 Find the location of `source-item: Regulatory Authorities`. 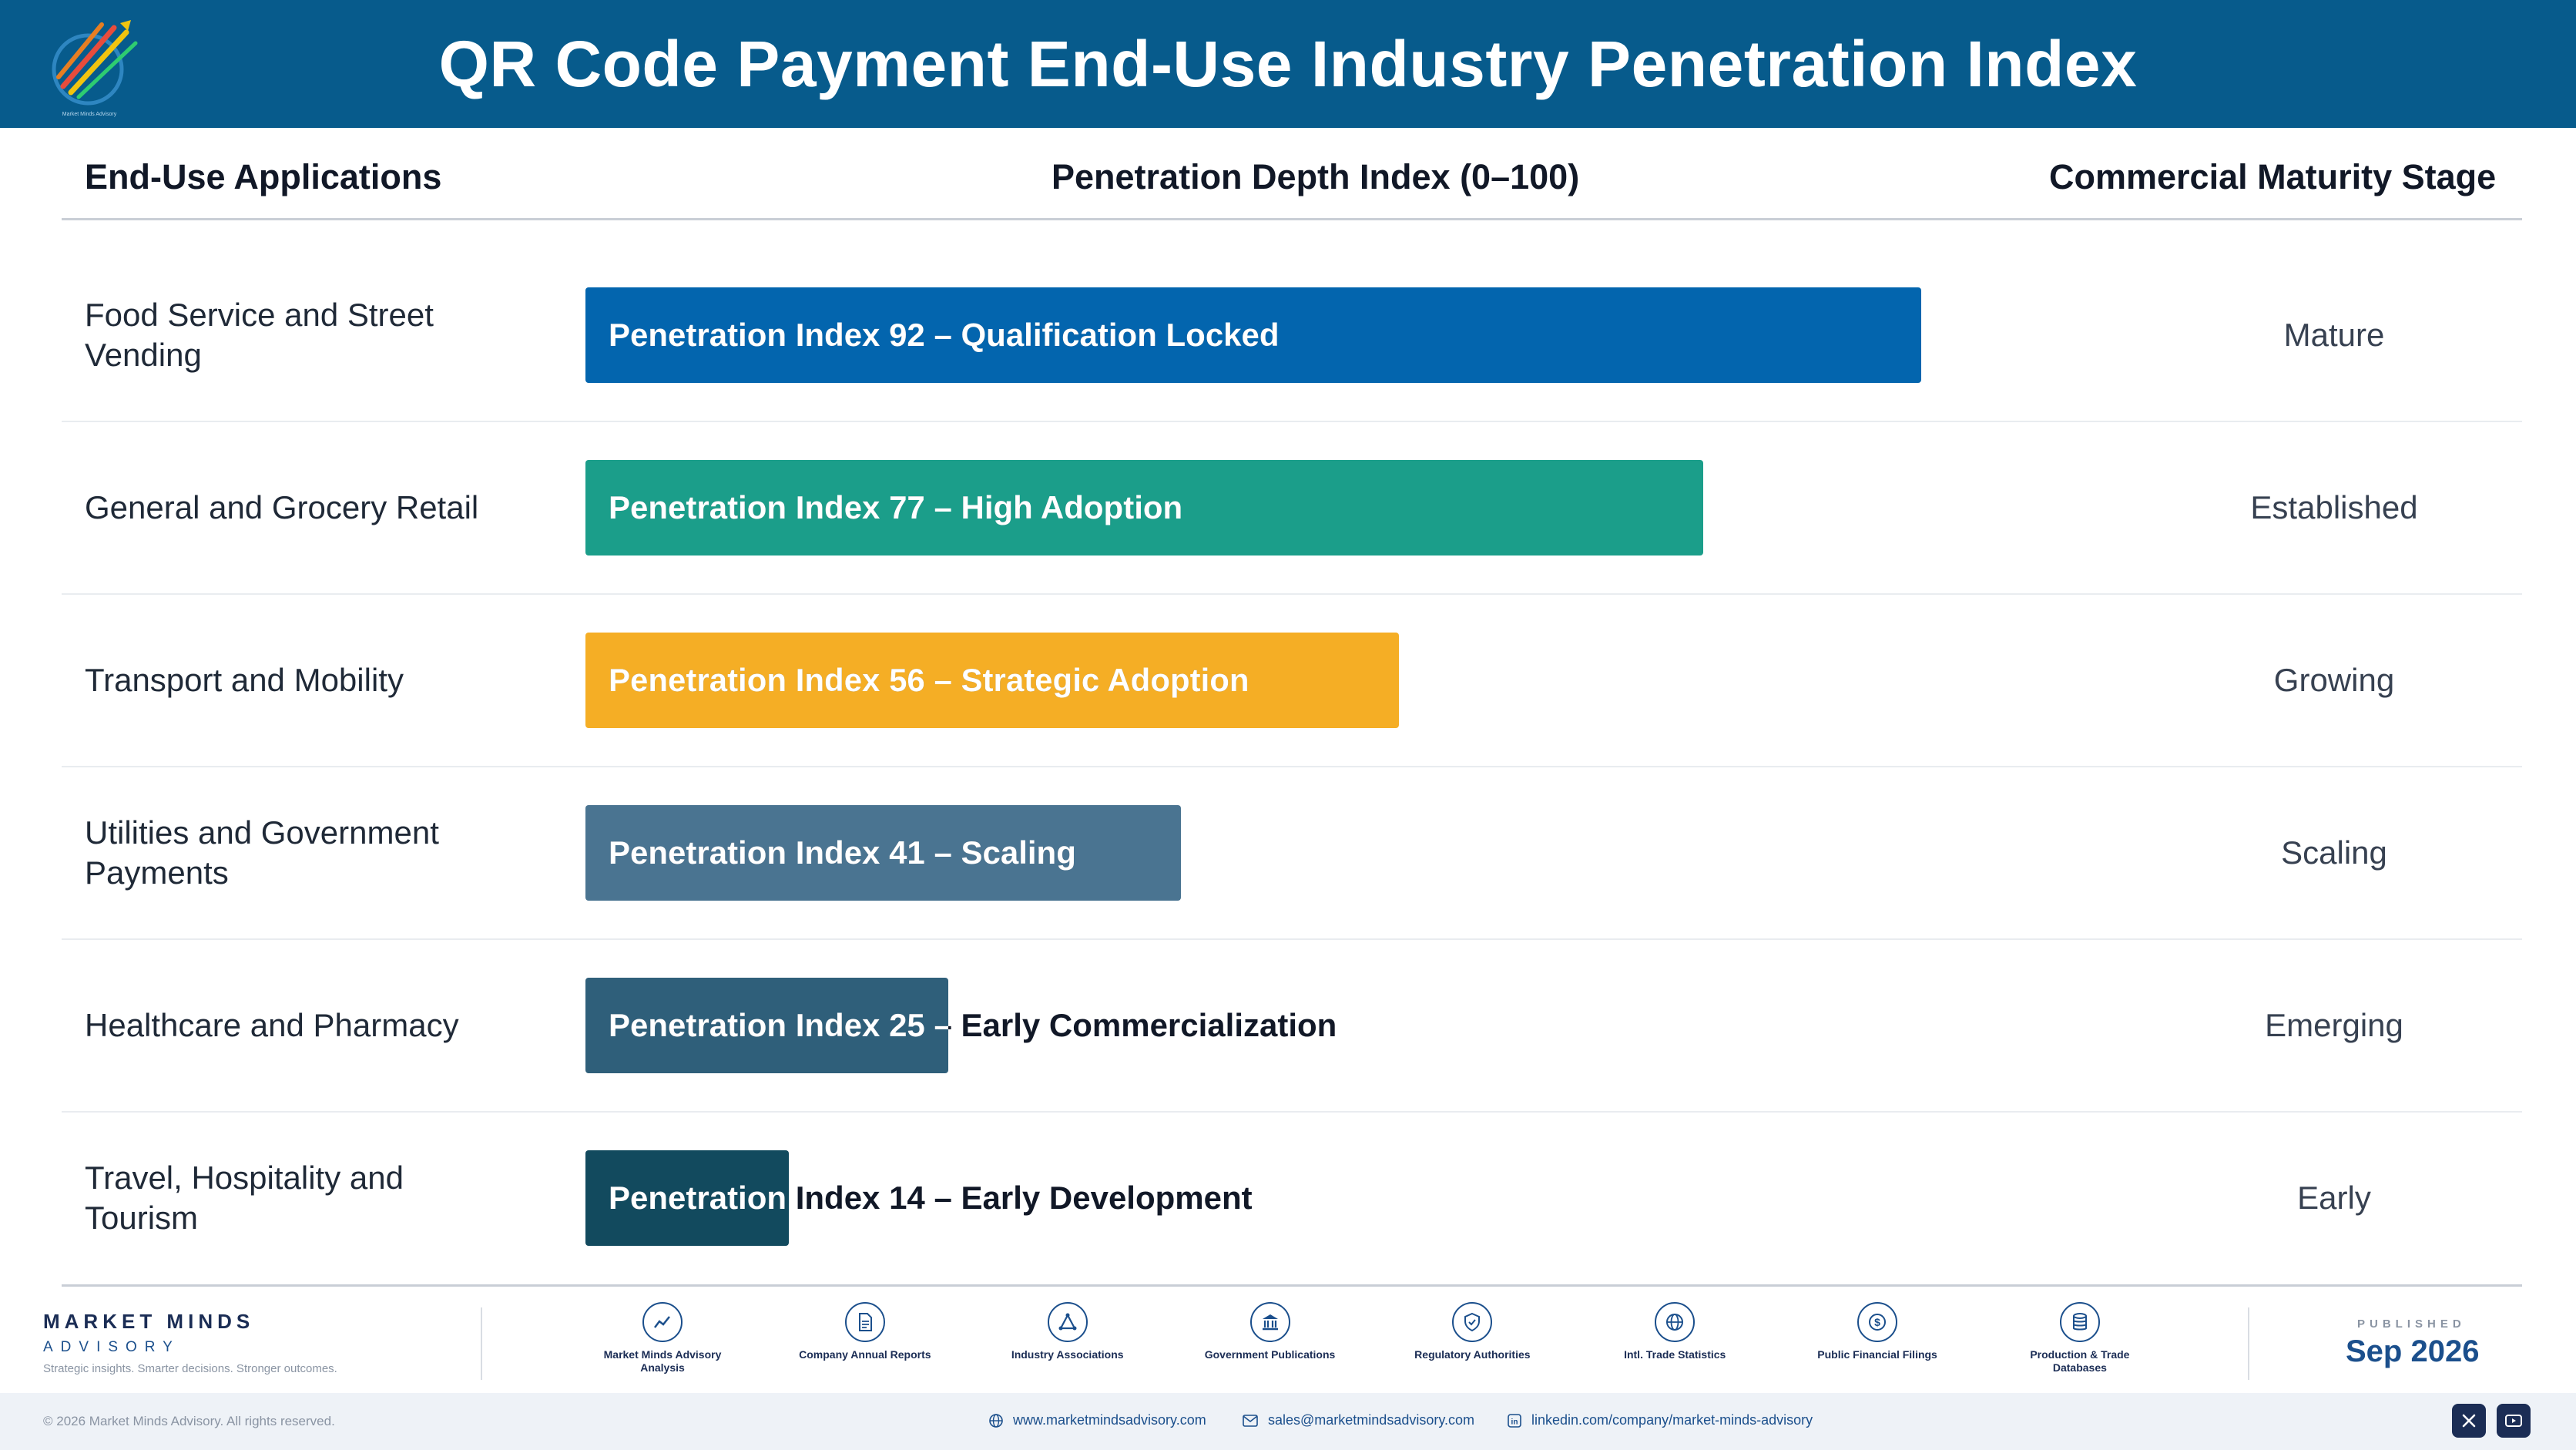

source-item: Regulatory Authorities is located at coordinates (1472, 1346).